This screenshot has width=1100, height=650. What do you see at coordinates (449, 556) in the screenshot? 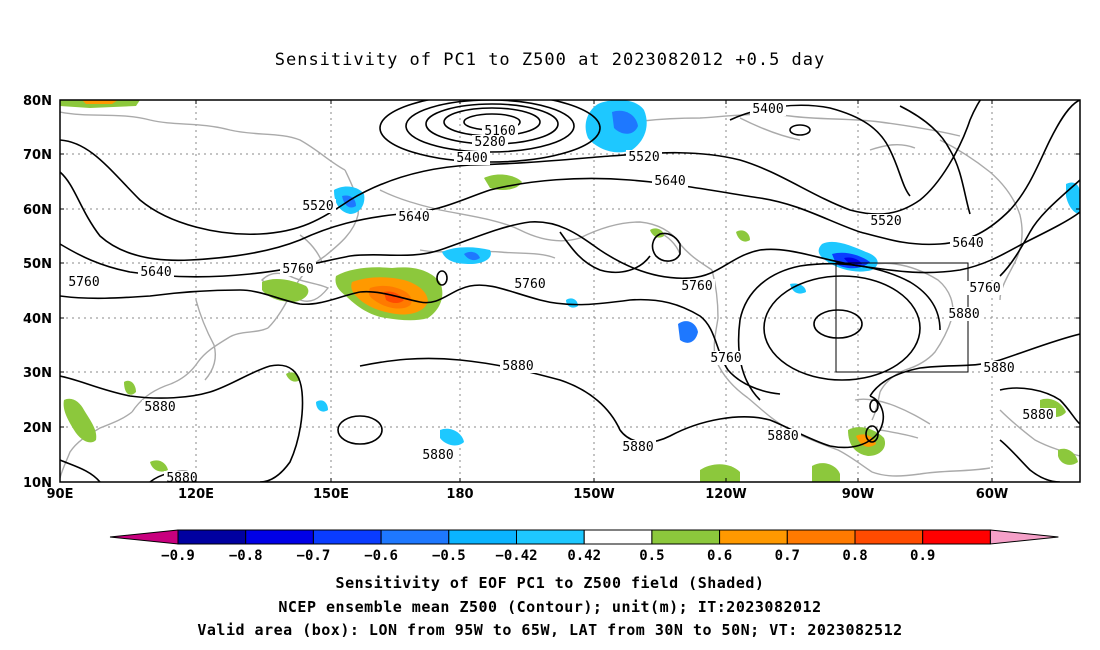
I see `colorbar-label: −0.5` at bounding box center [449, 556].